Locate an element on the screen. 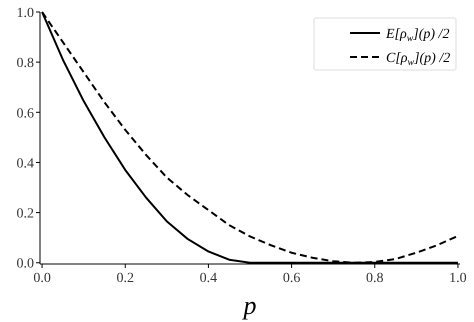  x-tick-label: 0.6 is located at coordinates (291, 278).